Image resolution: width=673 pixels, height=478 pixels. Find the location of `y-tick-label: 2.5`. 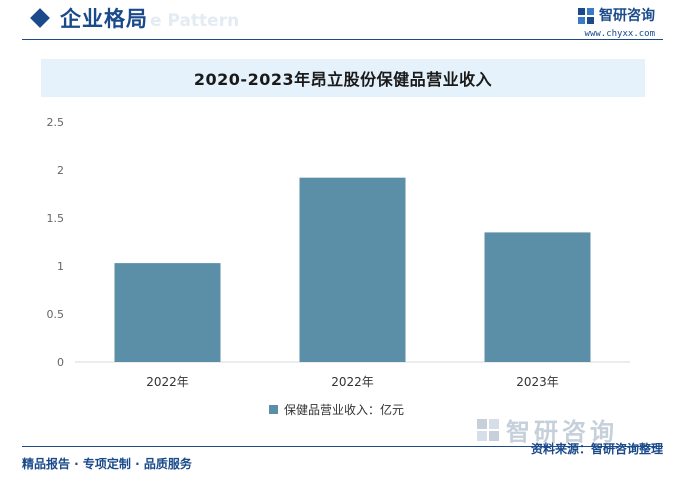

y-tick-label: 2.5 is located at coordinates (56, 122).